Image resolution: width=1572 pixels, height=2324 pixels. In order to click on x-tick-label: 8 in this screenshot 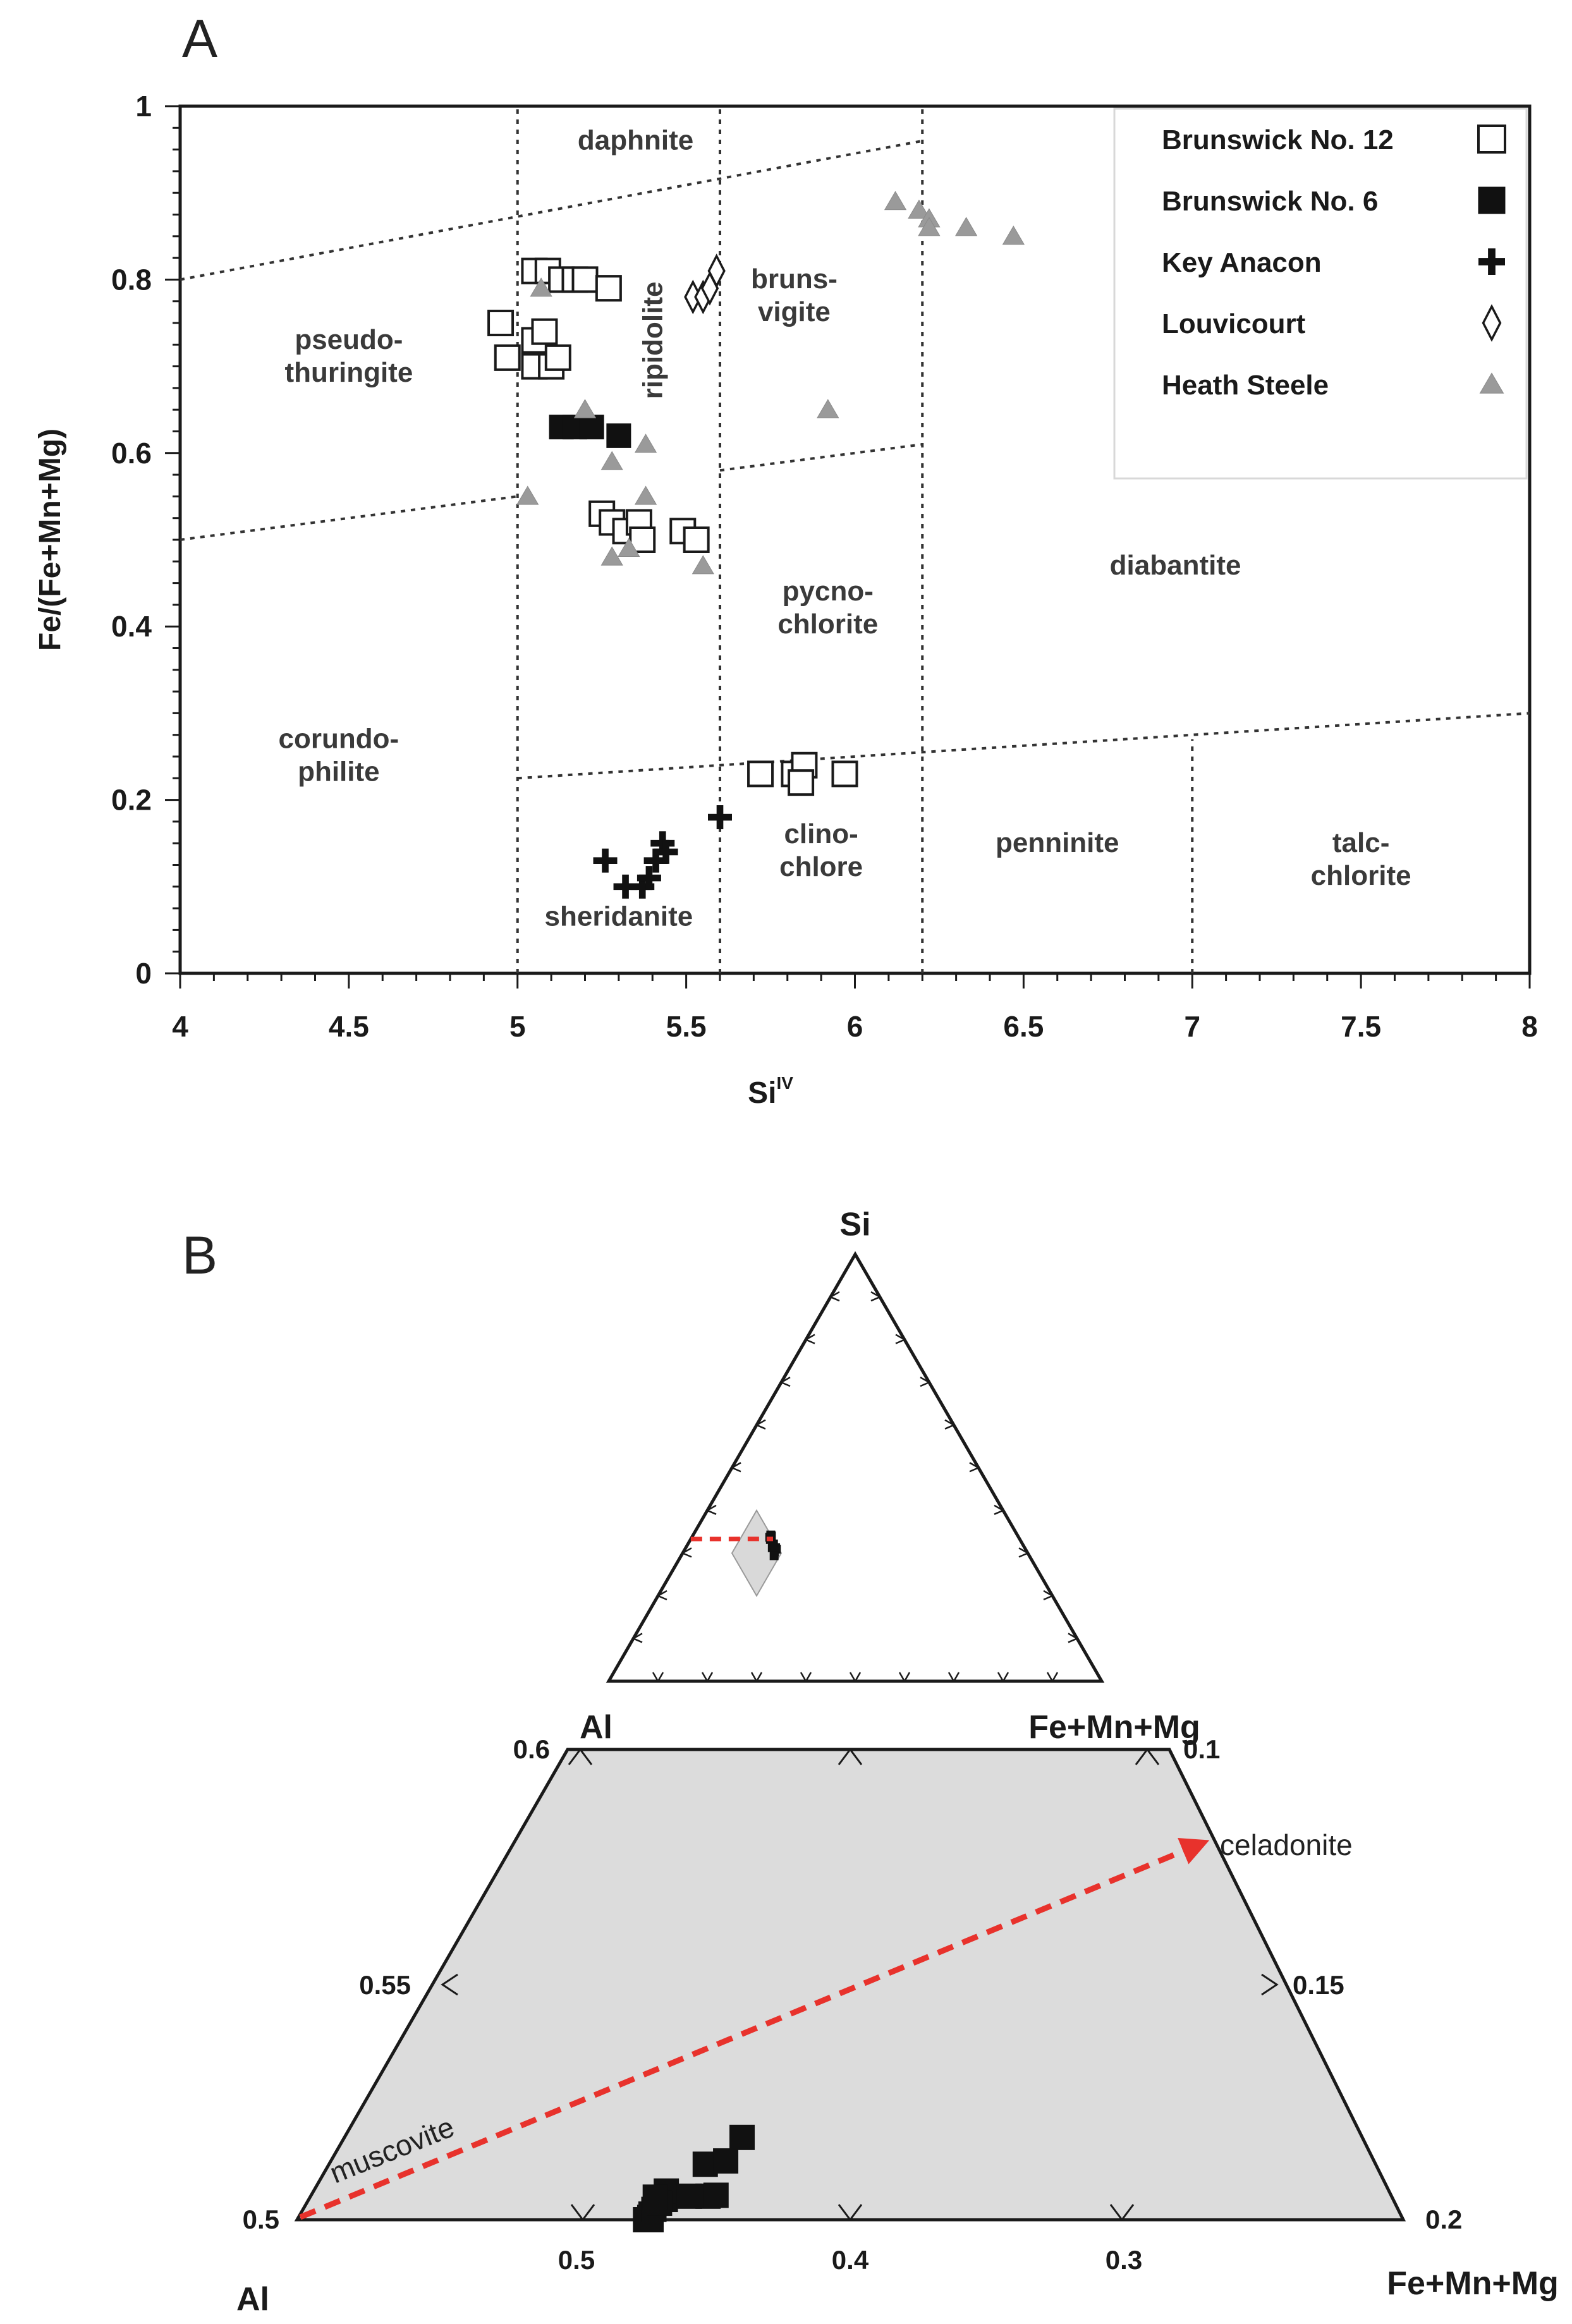, I will do `click(1529, 1026)`.